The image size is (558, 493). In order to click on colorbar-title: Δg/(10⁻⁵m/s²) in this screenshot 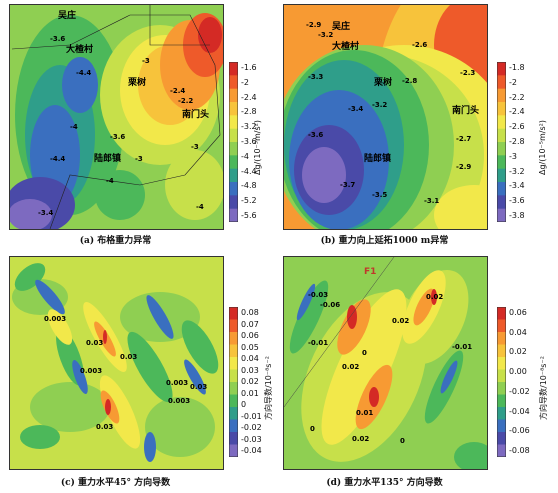, I will do `click(542, 147)`.